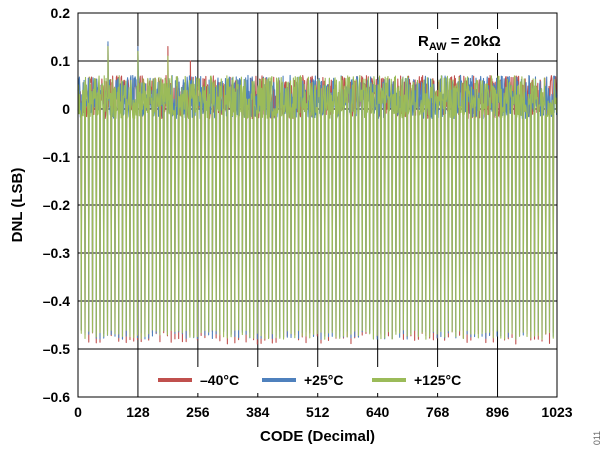 This screenshot has height=450, width=605. I want to click on x-tick-label: 1023, so click(556, 412).